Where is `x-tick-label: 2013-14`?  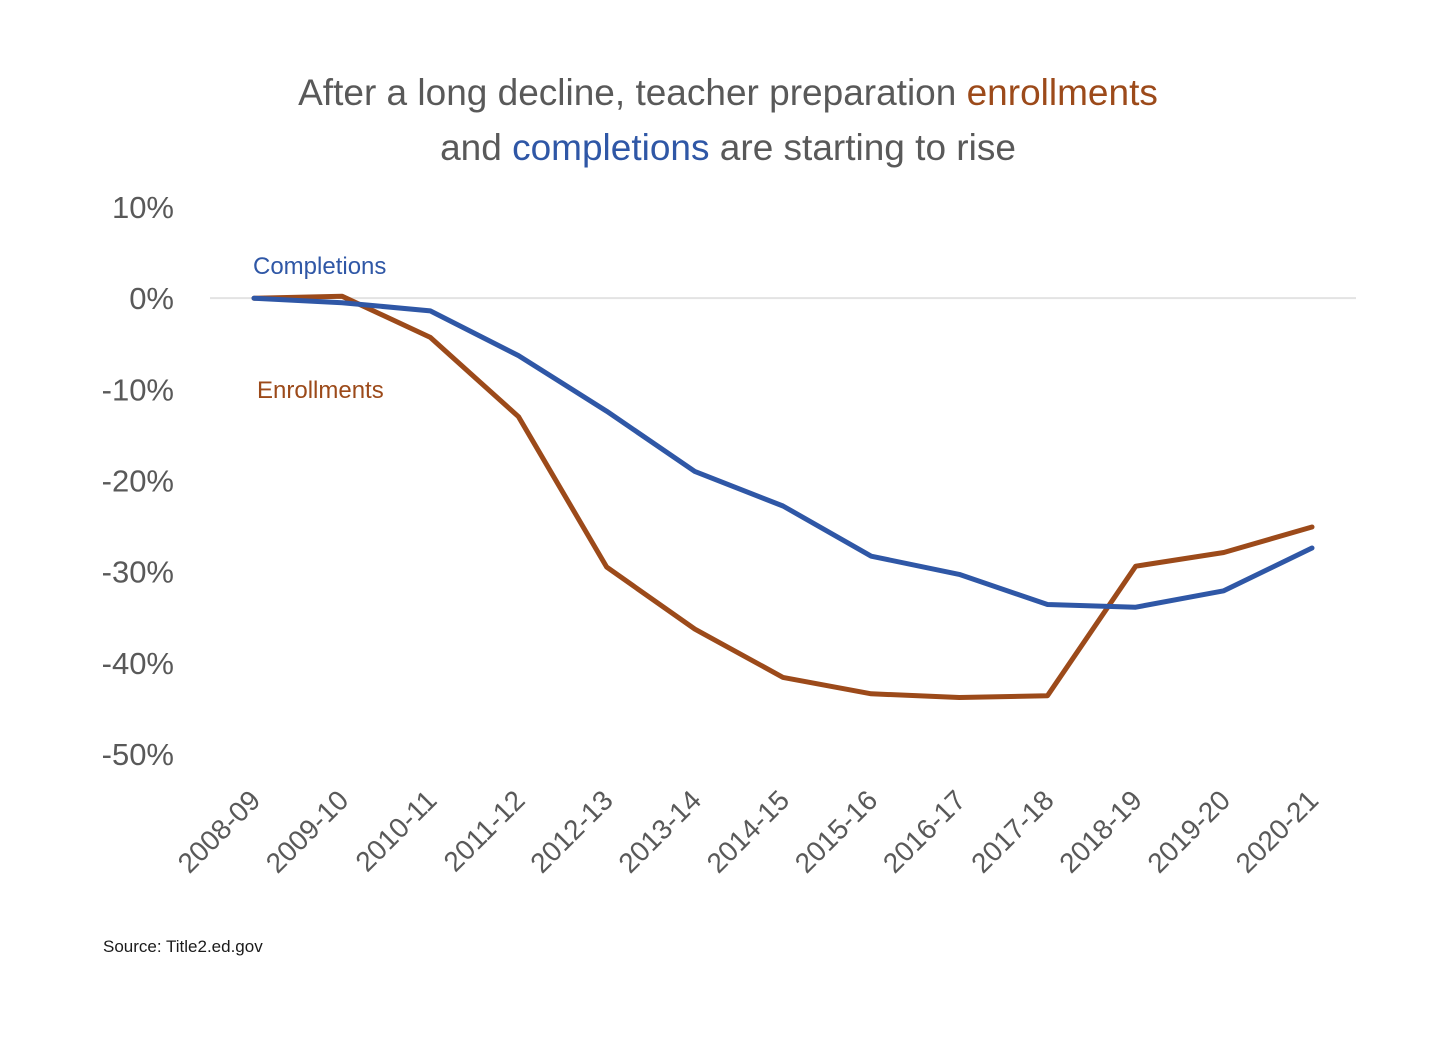 x-tick-label: 2013-14 is located at coordinates (659, 831).